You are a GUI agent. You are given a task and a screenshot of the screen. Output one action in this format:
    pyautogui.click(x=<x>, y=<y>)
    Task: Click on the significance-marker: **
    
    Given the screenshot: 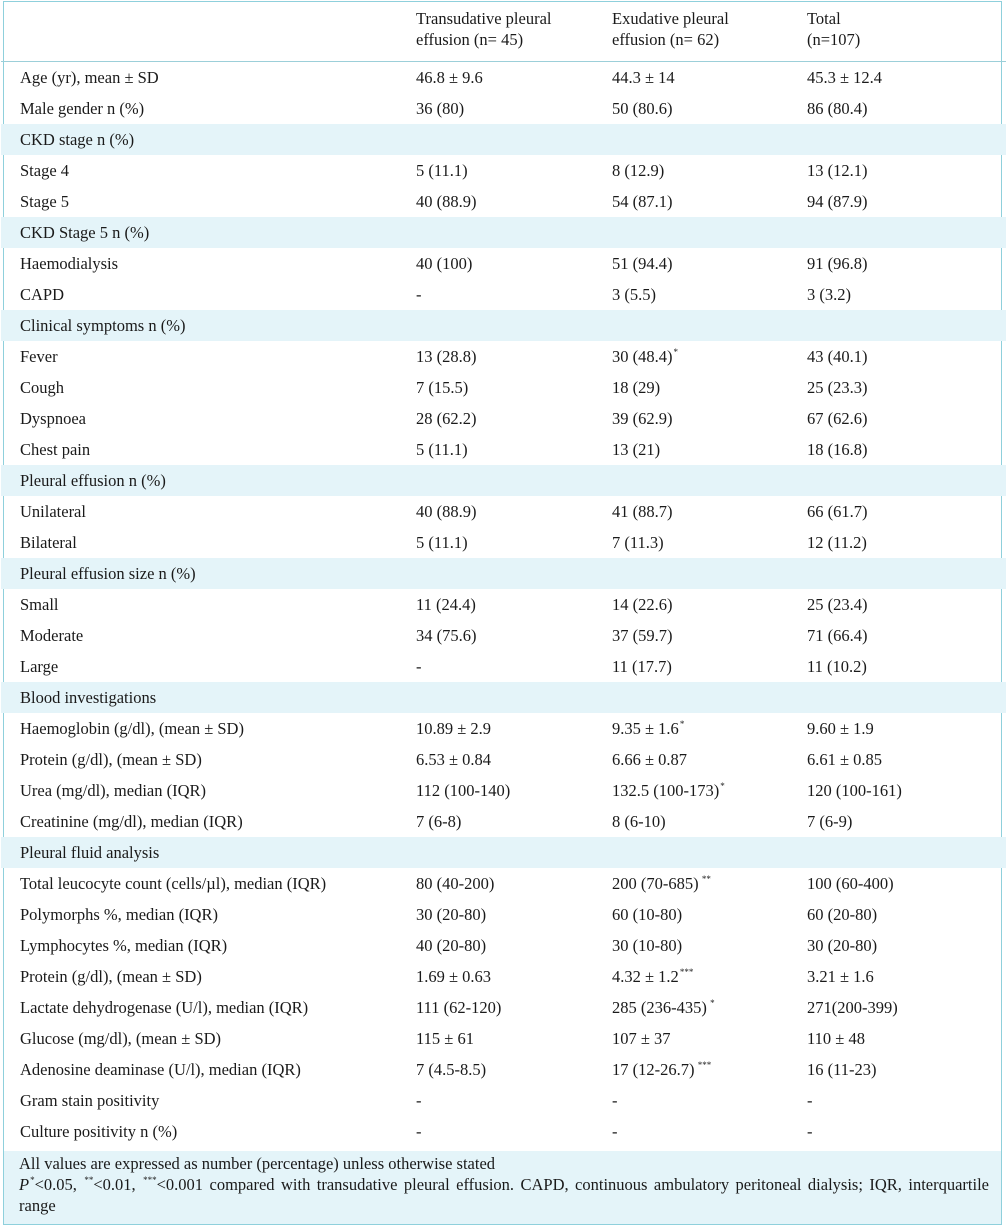 What is the action you would take?
    pyautogui.click(x=705, y=878)
    